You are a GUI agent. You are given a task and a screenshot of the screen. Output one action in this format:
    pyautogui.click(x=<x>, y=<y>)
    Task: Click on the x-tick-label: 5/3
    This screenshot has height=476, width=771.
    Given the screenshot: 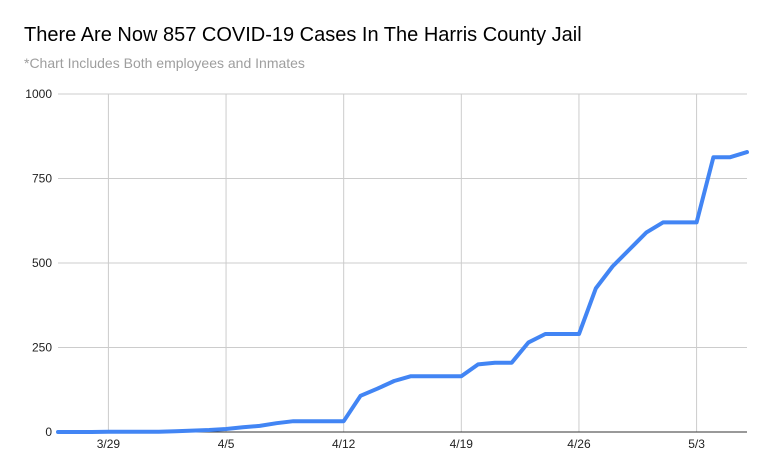 What is the action you would take?
    pyautogui.click(x=696, y=444)
    